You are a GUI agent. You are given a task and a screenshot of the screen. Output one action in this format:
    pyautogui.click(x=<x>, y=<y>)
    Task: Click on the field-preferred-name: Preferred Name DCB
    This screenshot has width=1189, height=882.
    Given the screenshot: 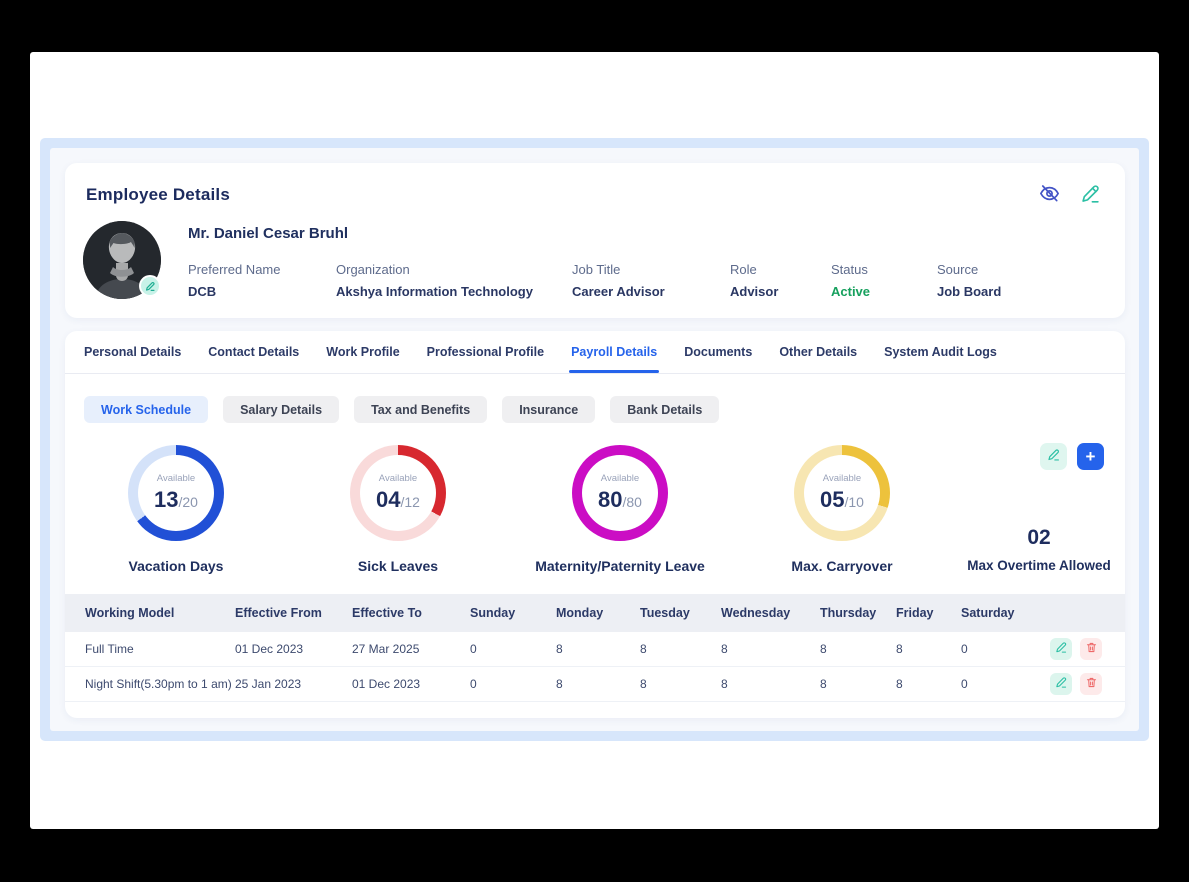 What is the action you would take?
    pyautogui.click(x=234, y=280)
    